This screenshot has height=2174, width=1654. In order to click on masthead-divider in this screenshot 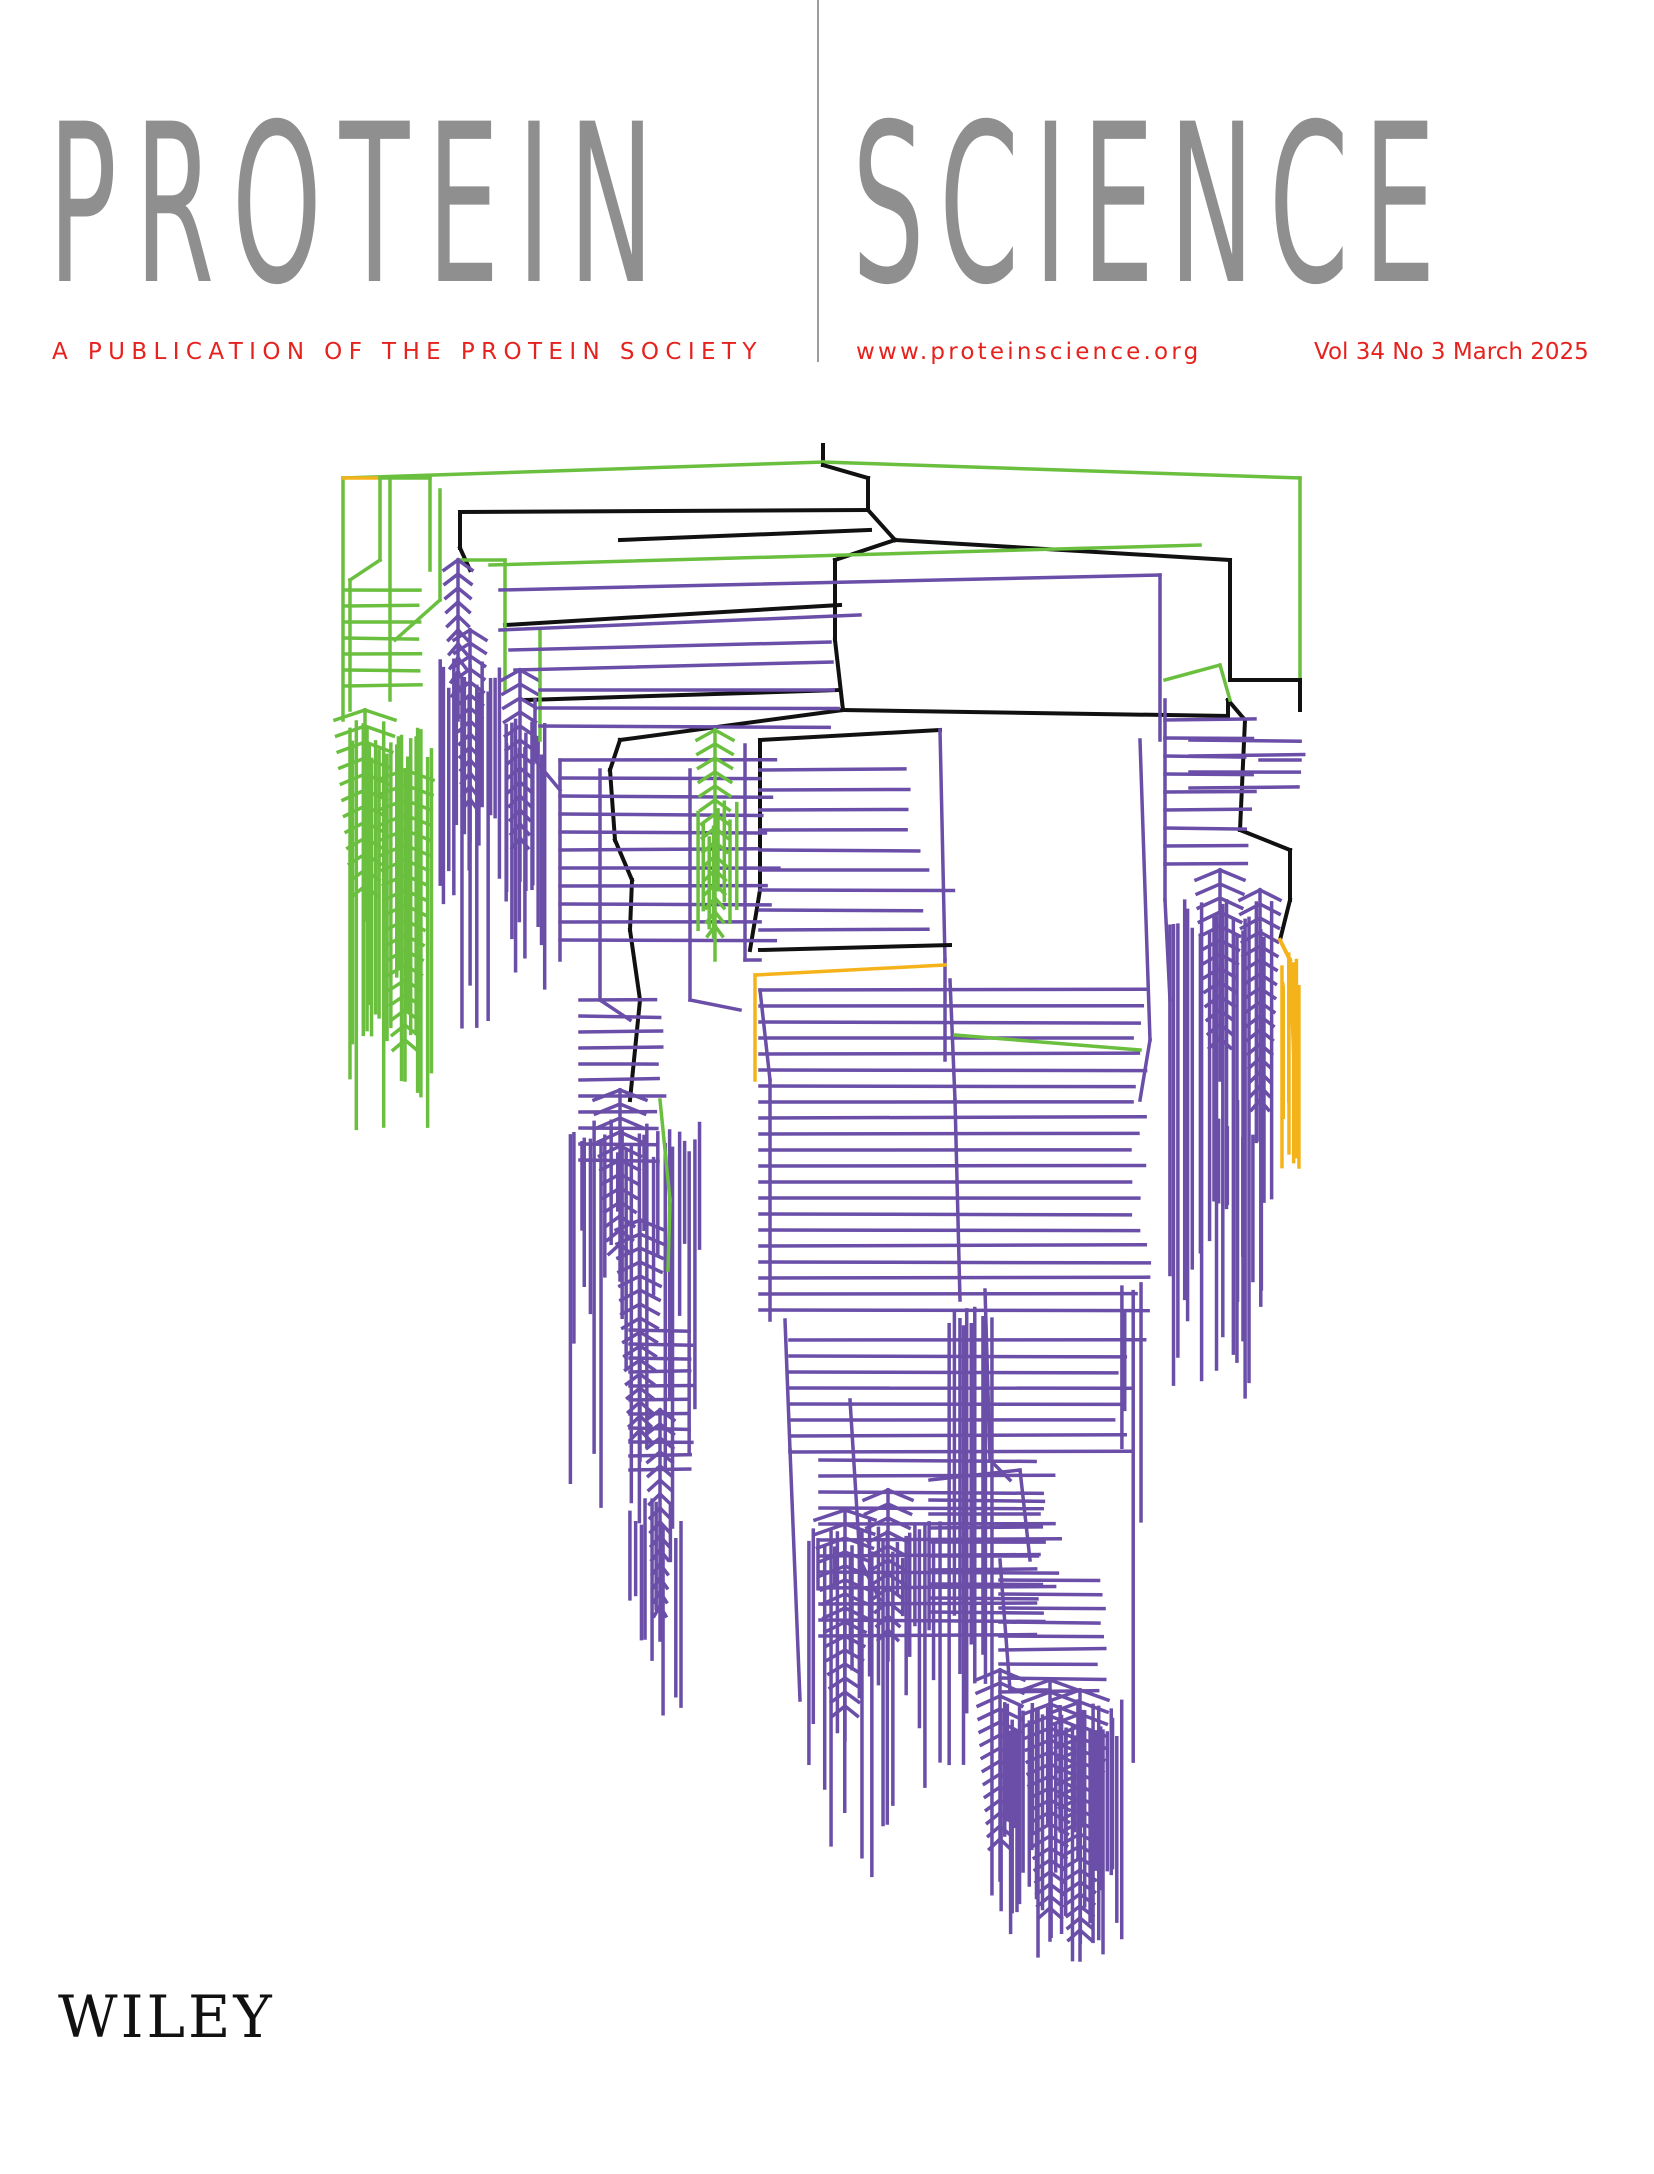, I will do `click(818, 181)`.